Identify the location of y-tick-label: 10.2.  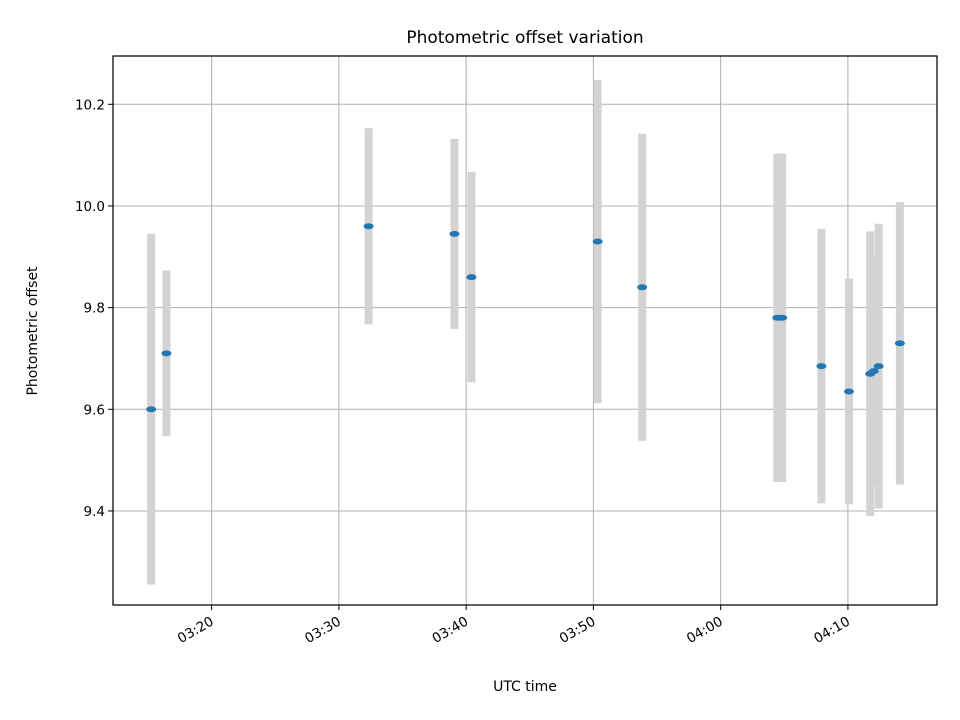
(90, 105).